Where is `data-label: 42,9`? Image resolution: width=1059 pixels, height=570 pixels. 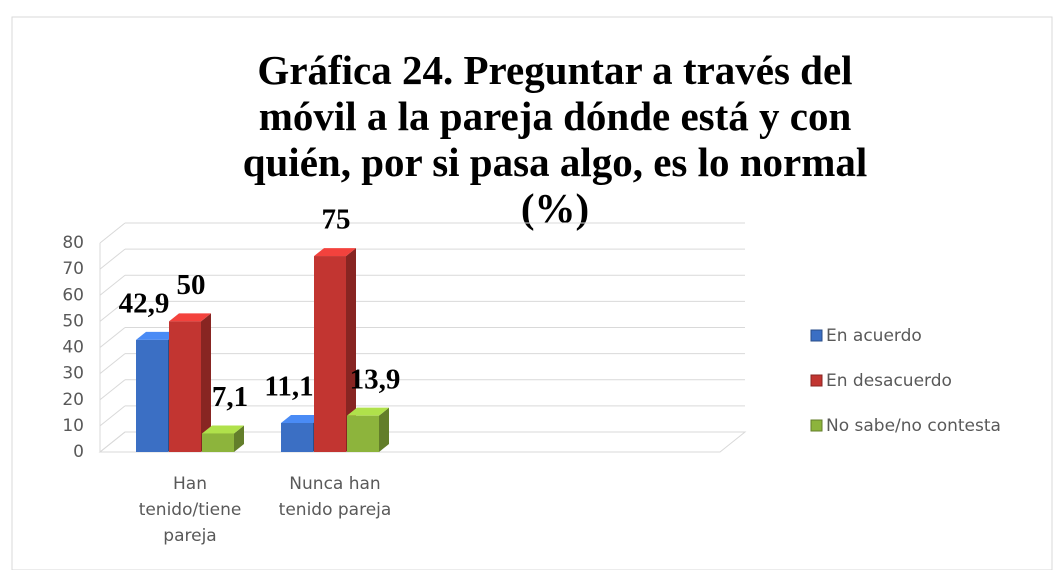
data-label: 42,9 is located at coordinates (144, 304).